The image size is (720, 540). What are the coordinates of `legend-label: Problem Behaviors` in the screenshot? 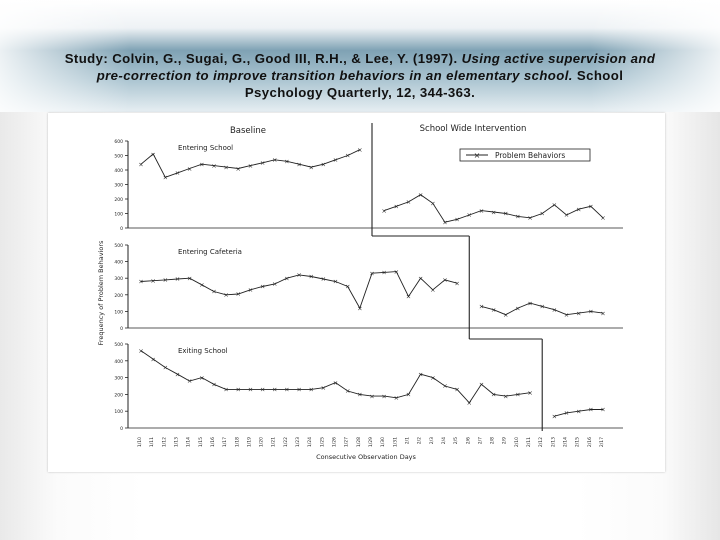 It's located at (530, 155).